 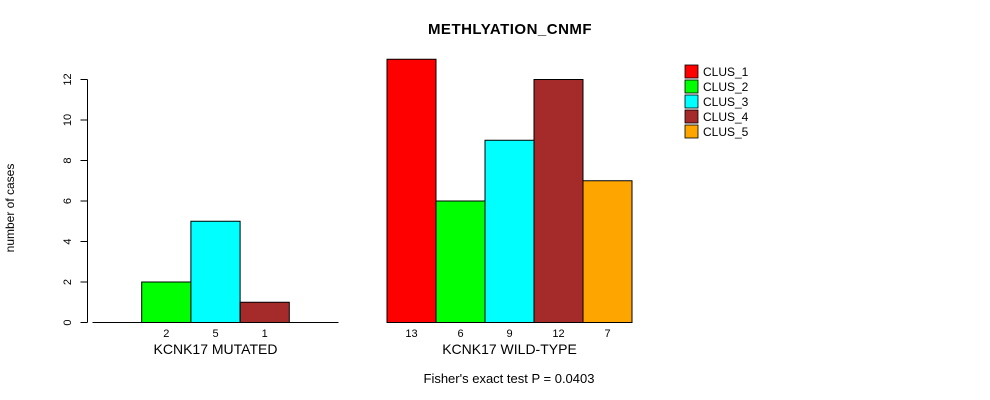 What do you see at coordinates (411, 334) in the screenshot?
I see `bar-value-label: 13` at bounding box center [411, 334].